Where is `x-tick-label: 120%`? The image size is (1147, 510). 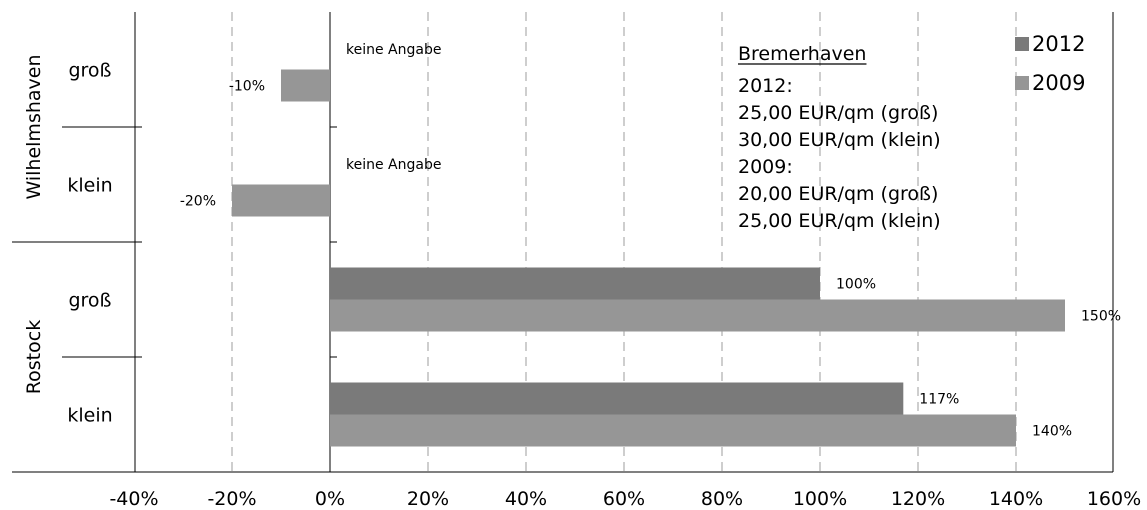
x-tick-label: 120% is located at coordinates (918, 499).